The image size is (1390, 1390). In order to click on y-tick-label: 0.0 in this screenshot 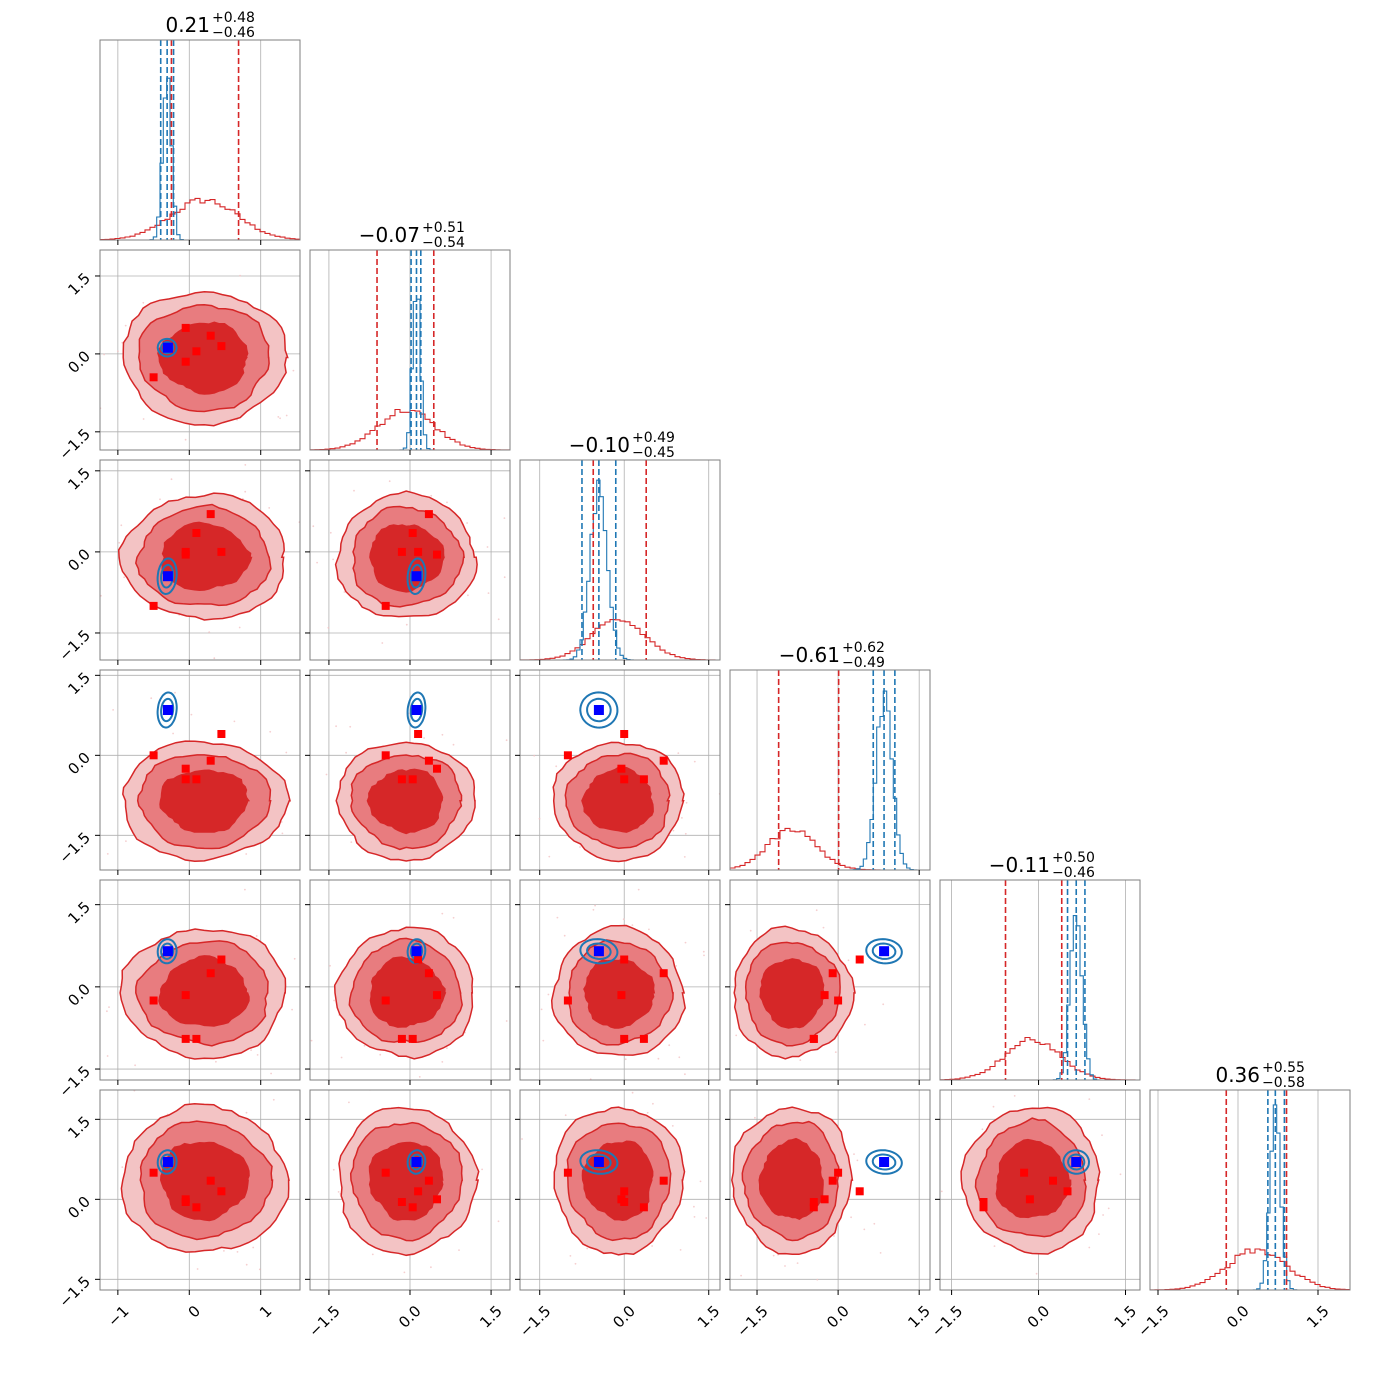, I will do `click(79, 1208)`.